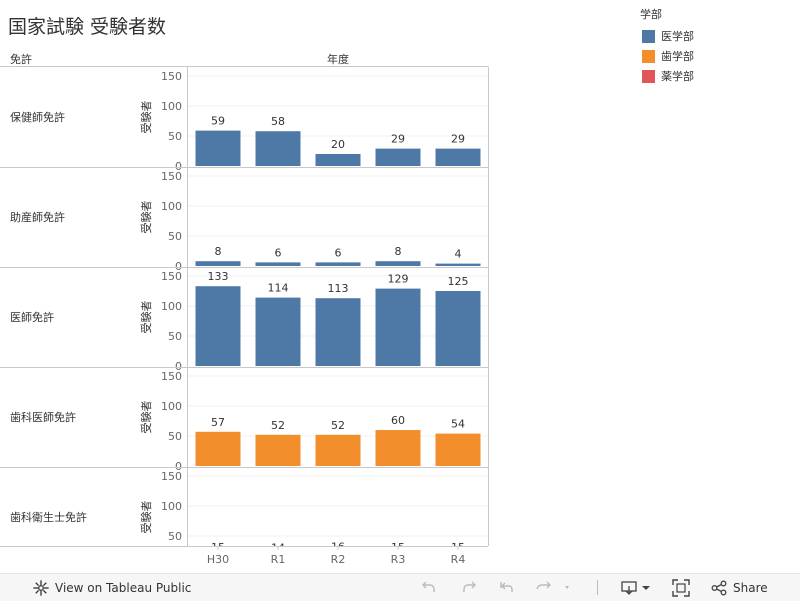  I want to click on column-header: 年度, so click(338, 59).